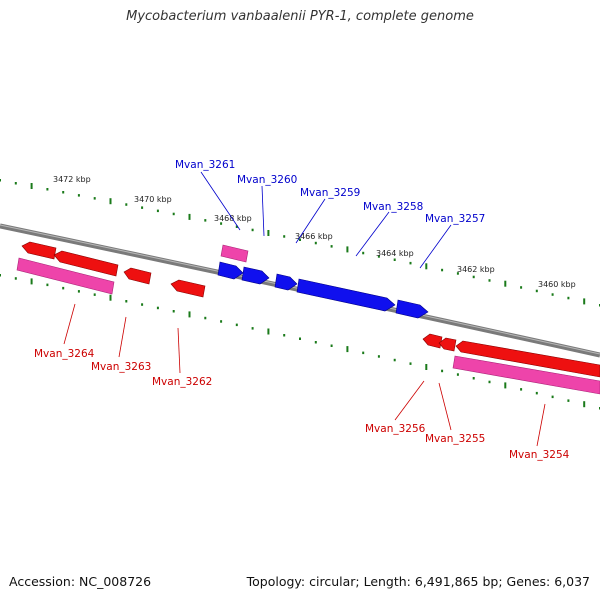 This screenshot has height=600, width=600. I want to click on scale-label: 3462 kbp, so click(476, 269).